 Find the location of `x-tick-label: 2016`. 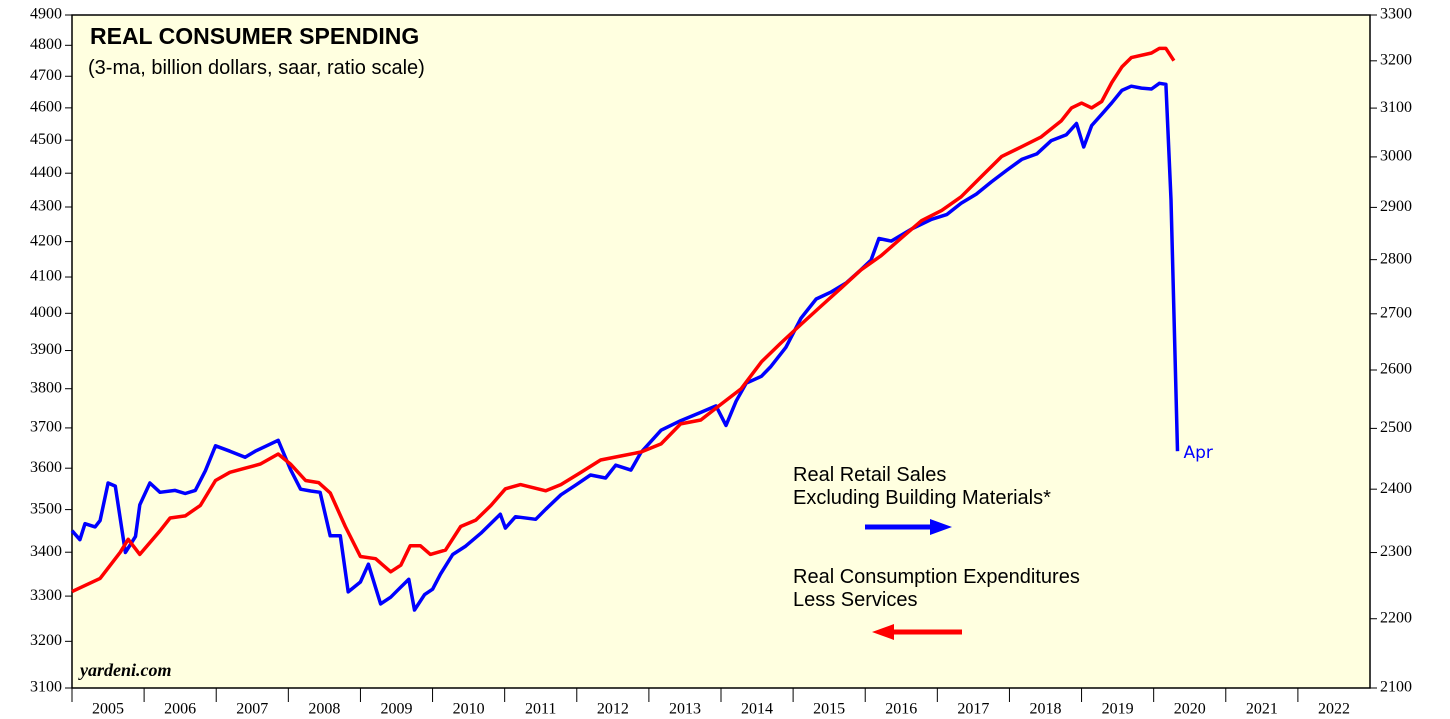

x-tick-label: 2016 is located at coordinates (901, 709).